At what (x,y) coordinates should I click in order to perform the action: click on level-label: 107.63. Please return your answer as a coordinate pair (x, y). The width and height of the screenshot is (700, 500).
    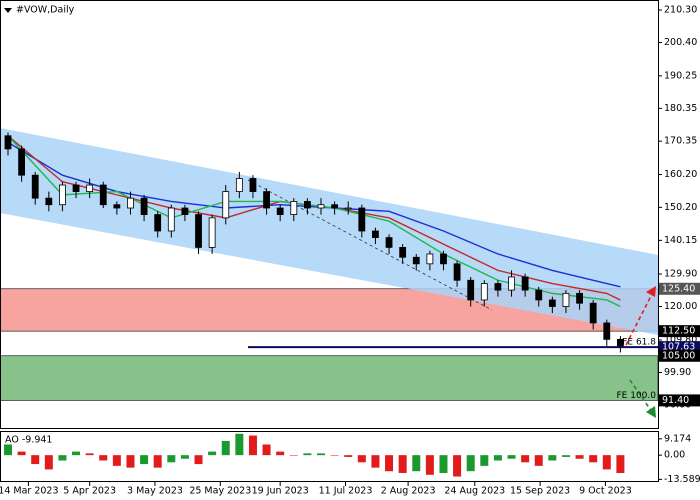
    Looking at the image, I should click on (678, 347).